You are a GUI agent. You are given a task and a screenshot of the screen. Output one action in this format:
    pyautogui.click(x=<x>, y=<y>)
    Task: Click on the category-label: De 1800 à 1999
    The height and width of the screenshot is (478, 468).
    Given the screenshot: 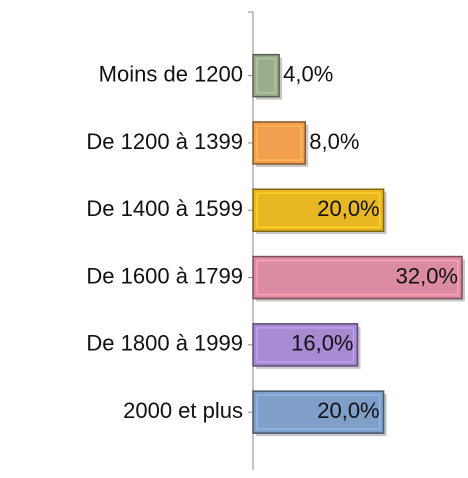 What is the action you would take?
    pyautogui.click(x=164, y=343)
    